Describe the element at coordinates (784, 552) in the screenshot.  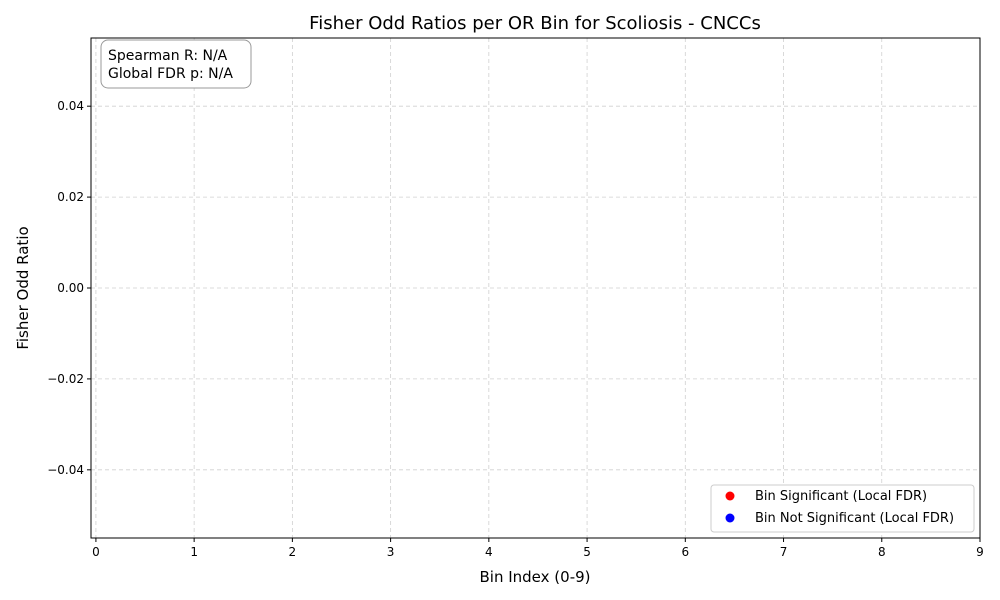
I see `x-tick-label: 7` at that location.